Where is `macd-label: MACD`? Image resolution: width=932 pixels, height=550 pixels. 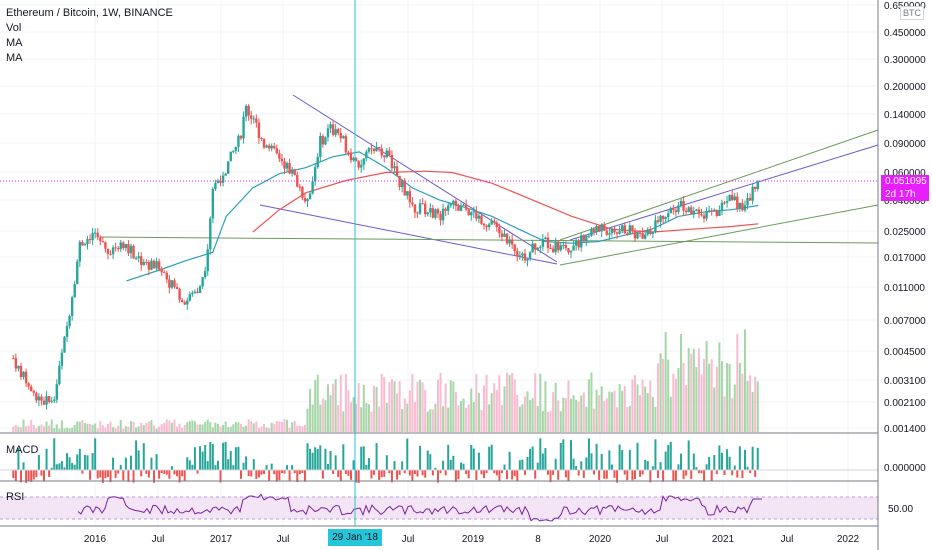
macd-label: MACD is located at coordinates (22, 450).